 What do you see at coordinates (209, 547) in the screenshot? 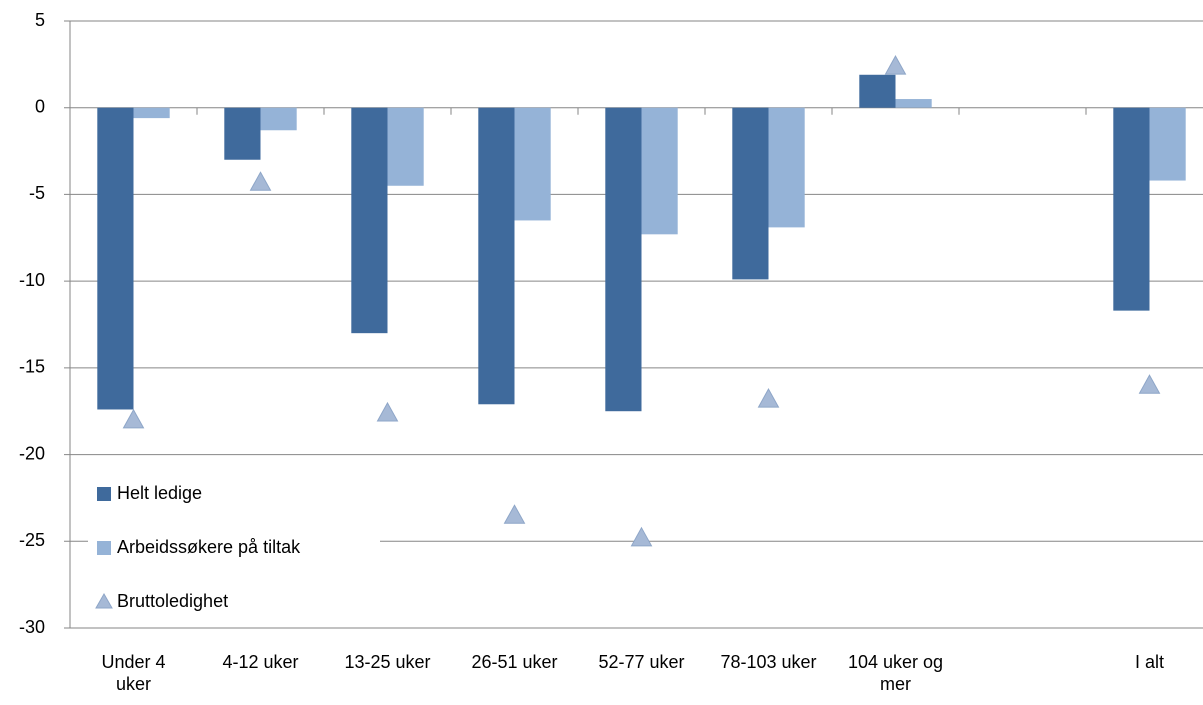
I see `legend-label: Arbeidssøkere på tiltak` at bounding box center [209, 547].